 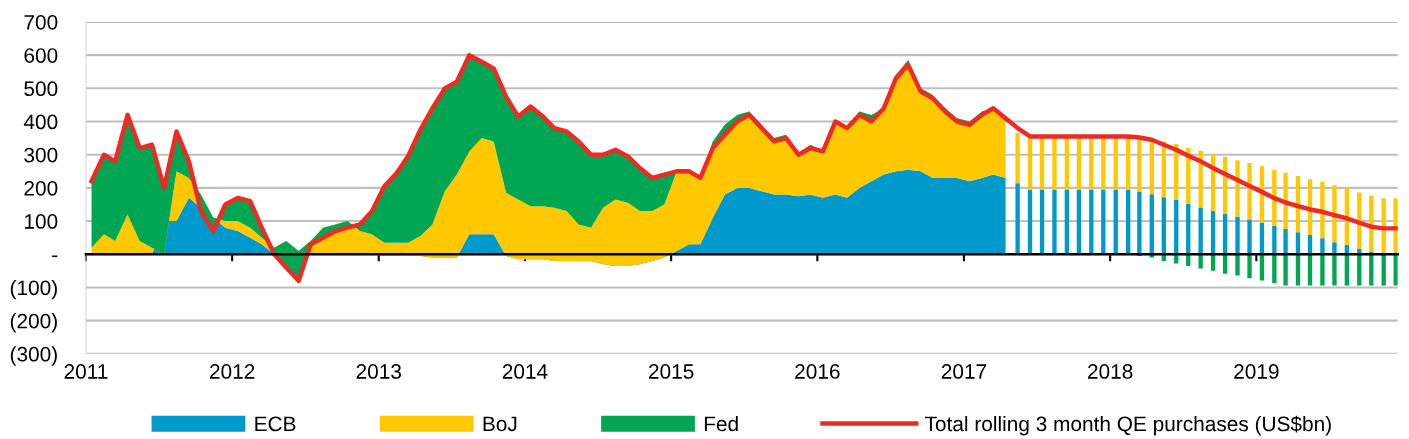 I want to click on x-tick-label: 2017, so click(x=964, y=371).